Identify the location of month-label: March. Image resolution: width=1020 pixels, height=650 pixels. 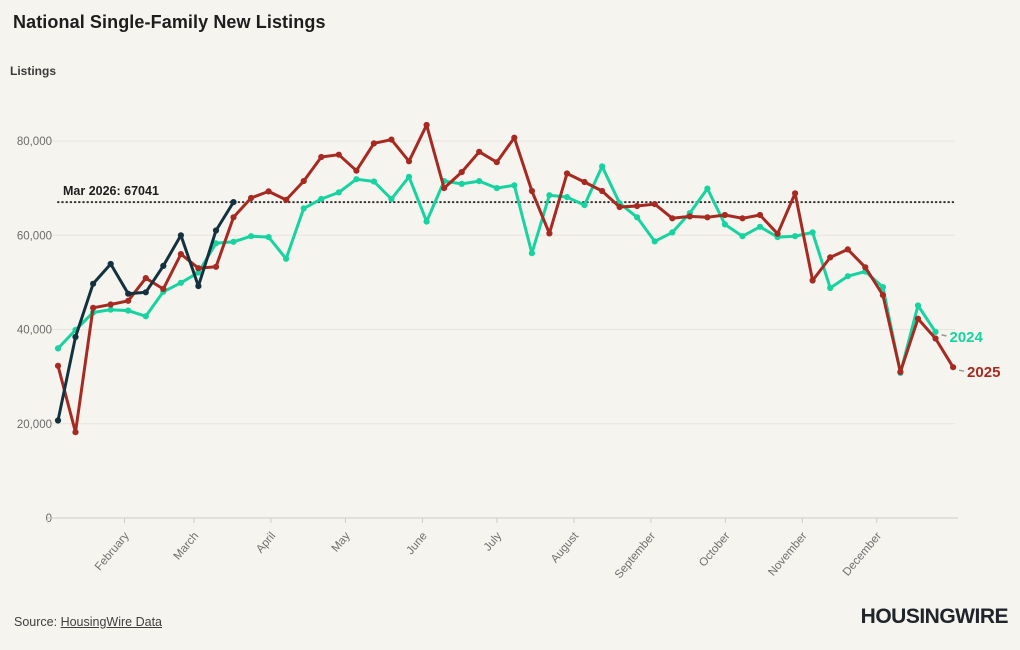
(187, 546).